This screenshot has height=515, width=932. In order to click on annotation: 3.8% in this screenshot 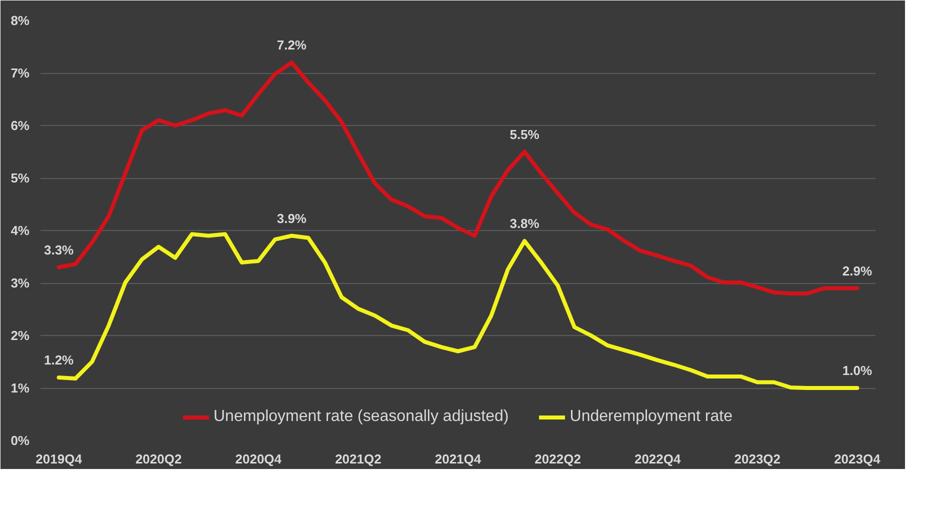, I will do `click(525, 223)`.